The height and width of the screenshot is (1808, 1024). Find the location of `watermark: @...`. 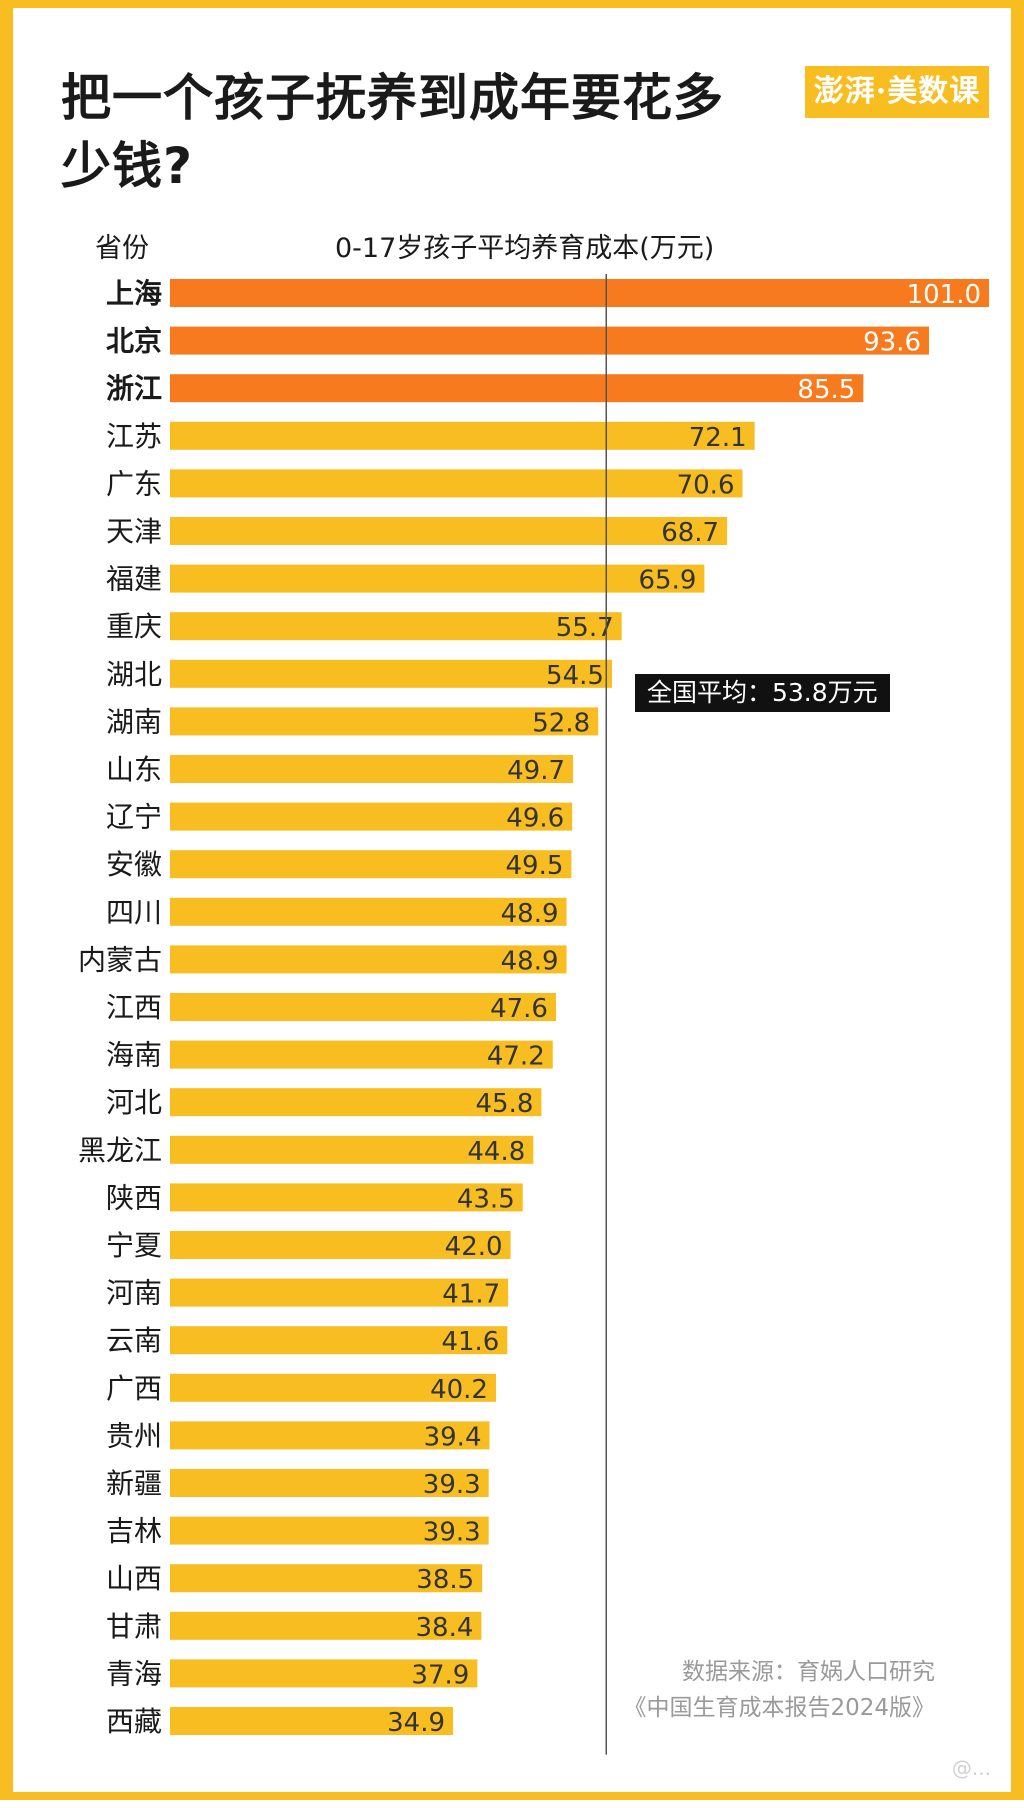

watermark: @... is located at coordinates (971, 1768).